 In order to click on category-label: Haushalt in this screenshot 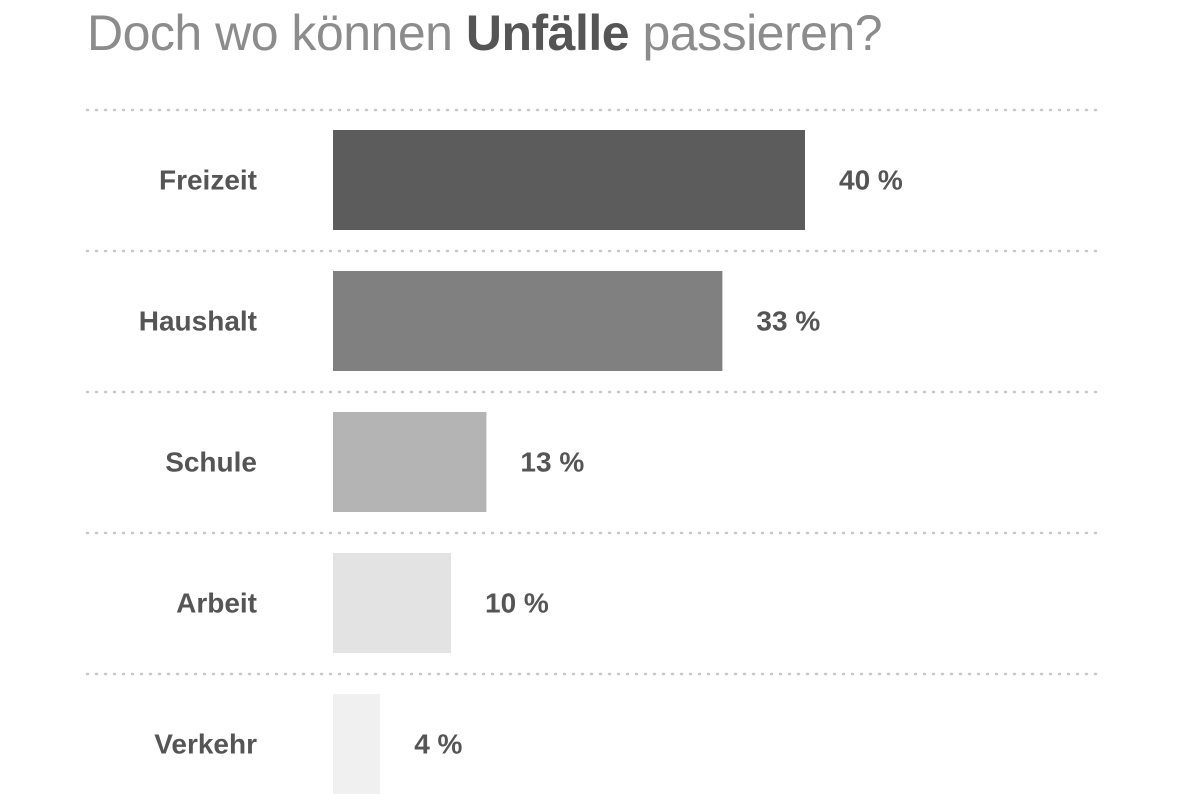, I will do `click(198, 321)`.